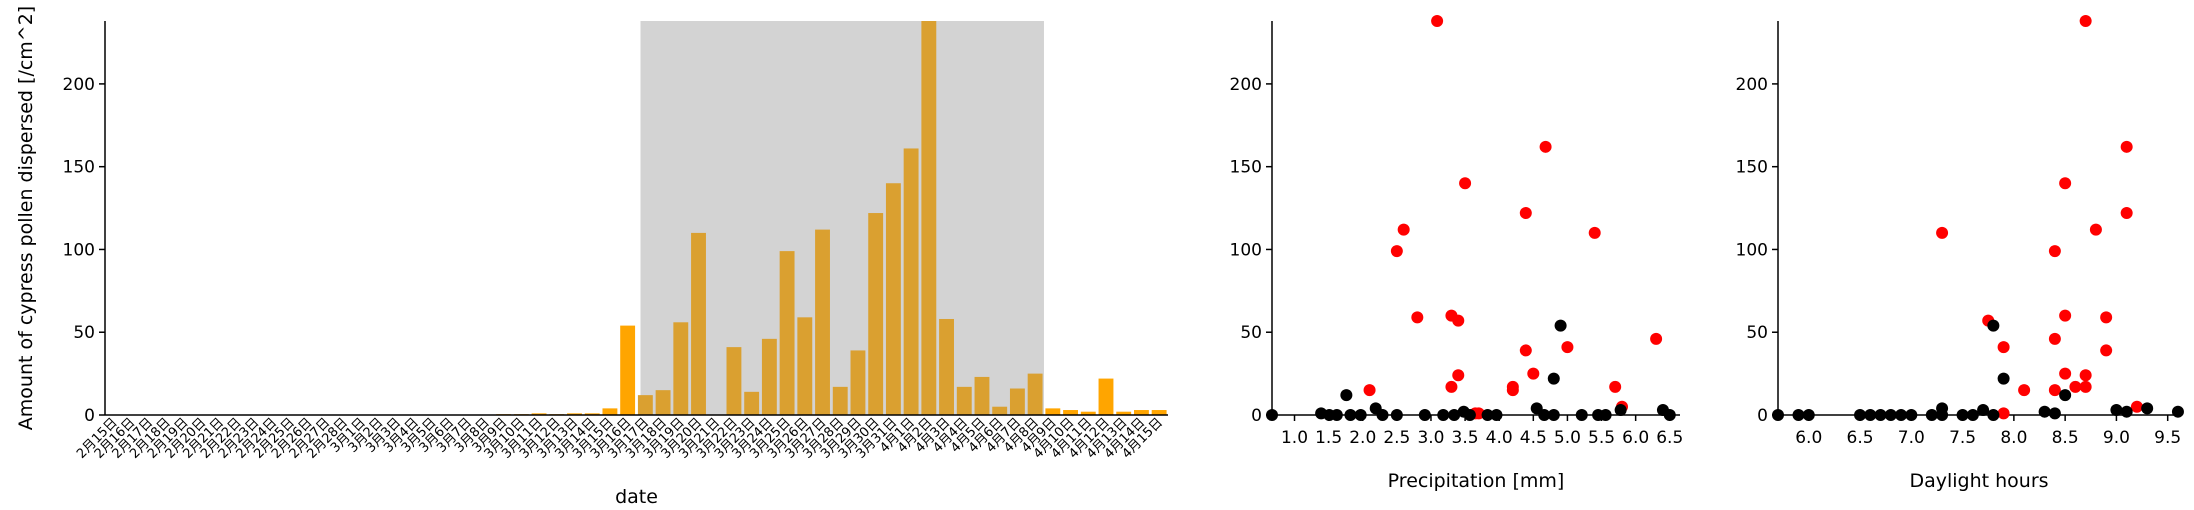 Image resolution: width=2194 pixels, height=510 pixels. What do you see at coordinates (1808, 438) in the screenshot?
I see `x-tick-label: 6.0` at bounding box center [1808, 438].